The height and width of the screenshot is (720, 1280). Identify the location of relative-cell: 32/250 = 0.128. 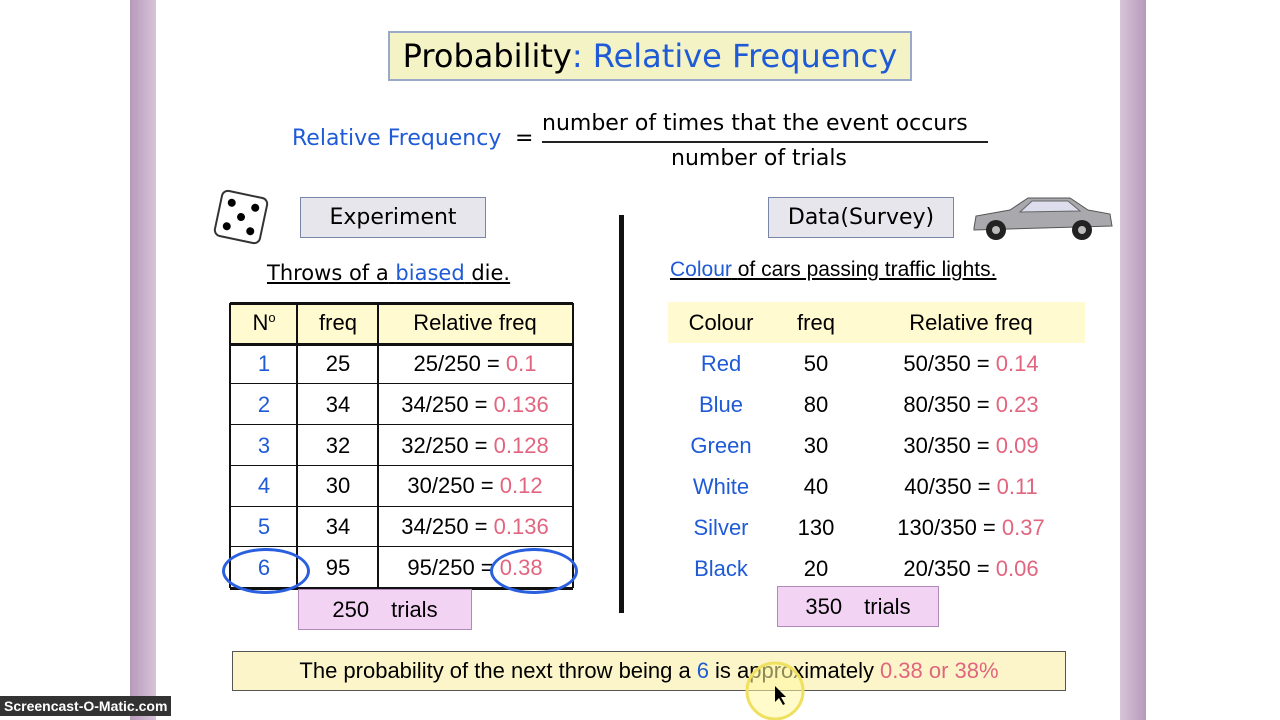
(474, 446).